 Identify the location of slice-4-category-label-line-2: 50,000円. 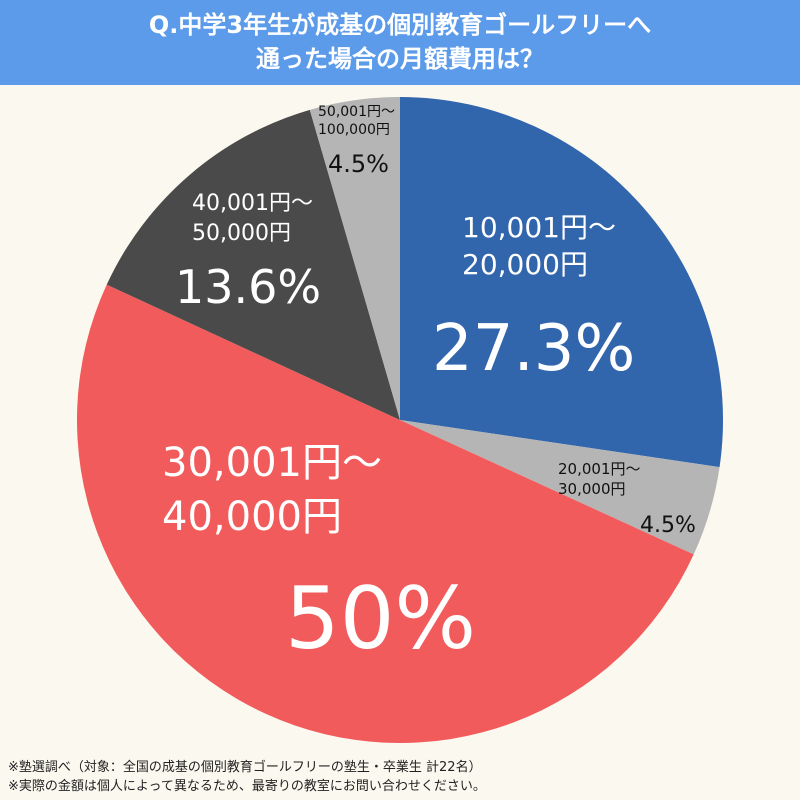
(241, 233).